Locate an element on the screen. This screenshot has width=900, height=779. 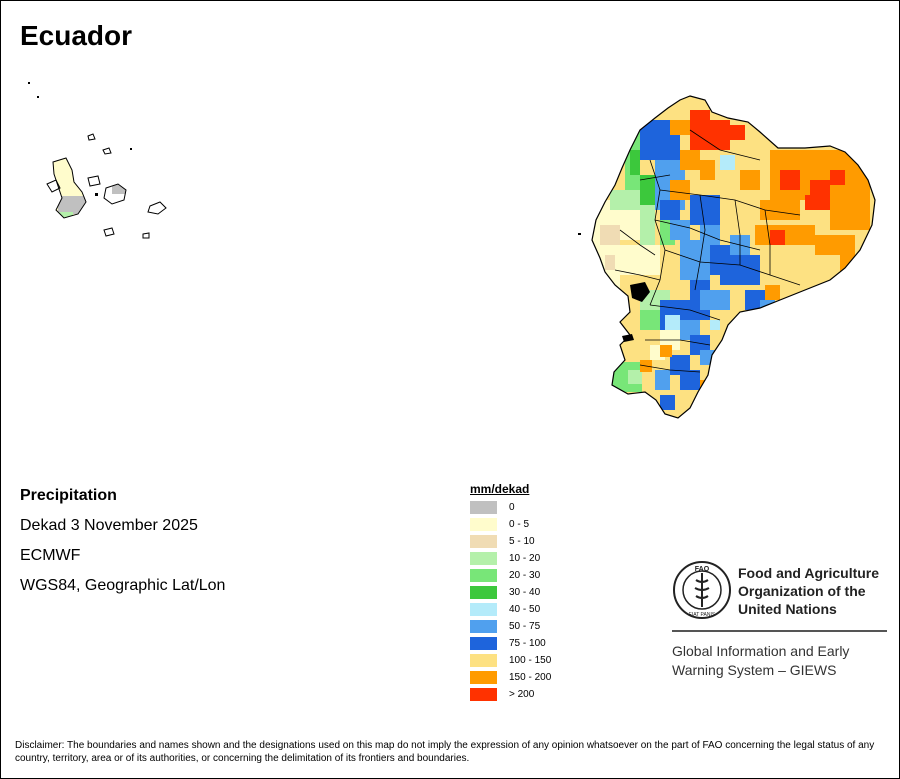
legend-label: 40 - 50 is located at coordinates (525, 609).